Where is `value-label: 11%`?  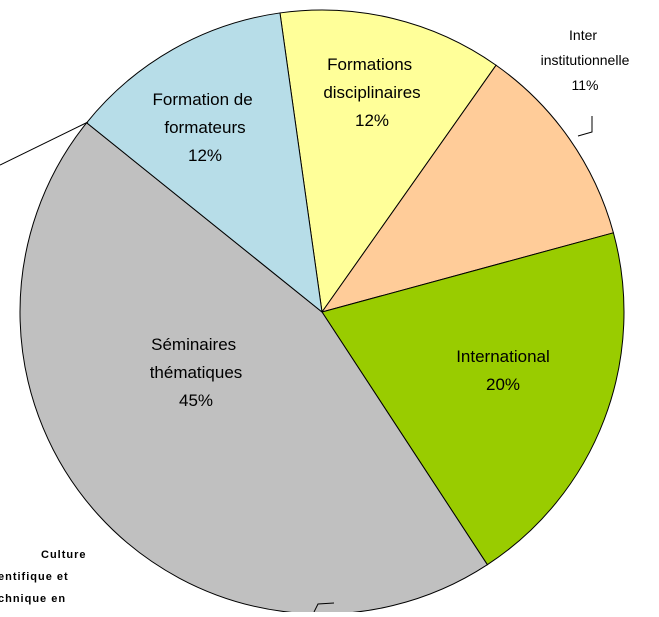
value-label: 11% is located at coordinates (585, 85).